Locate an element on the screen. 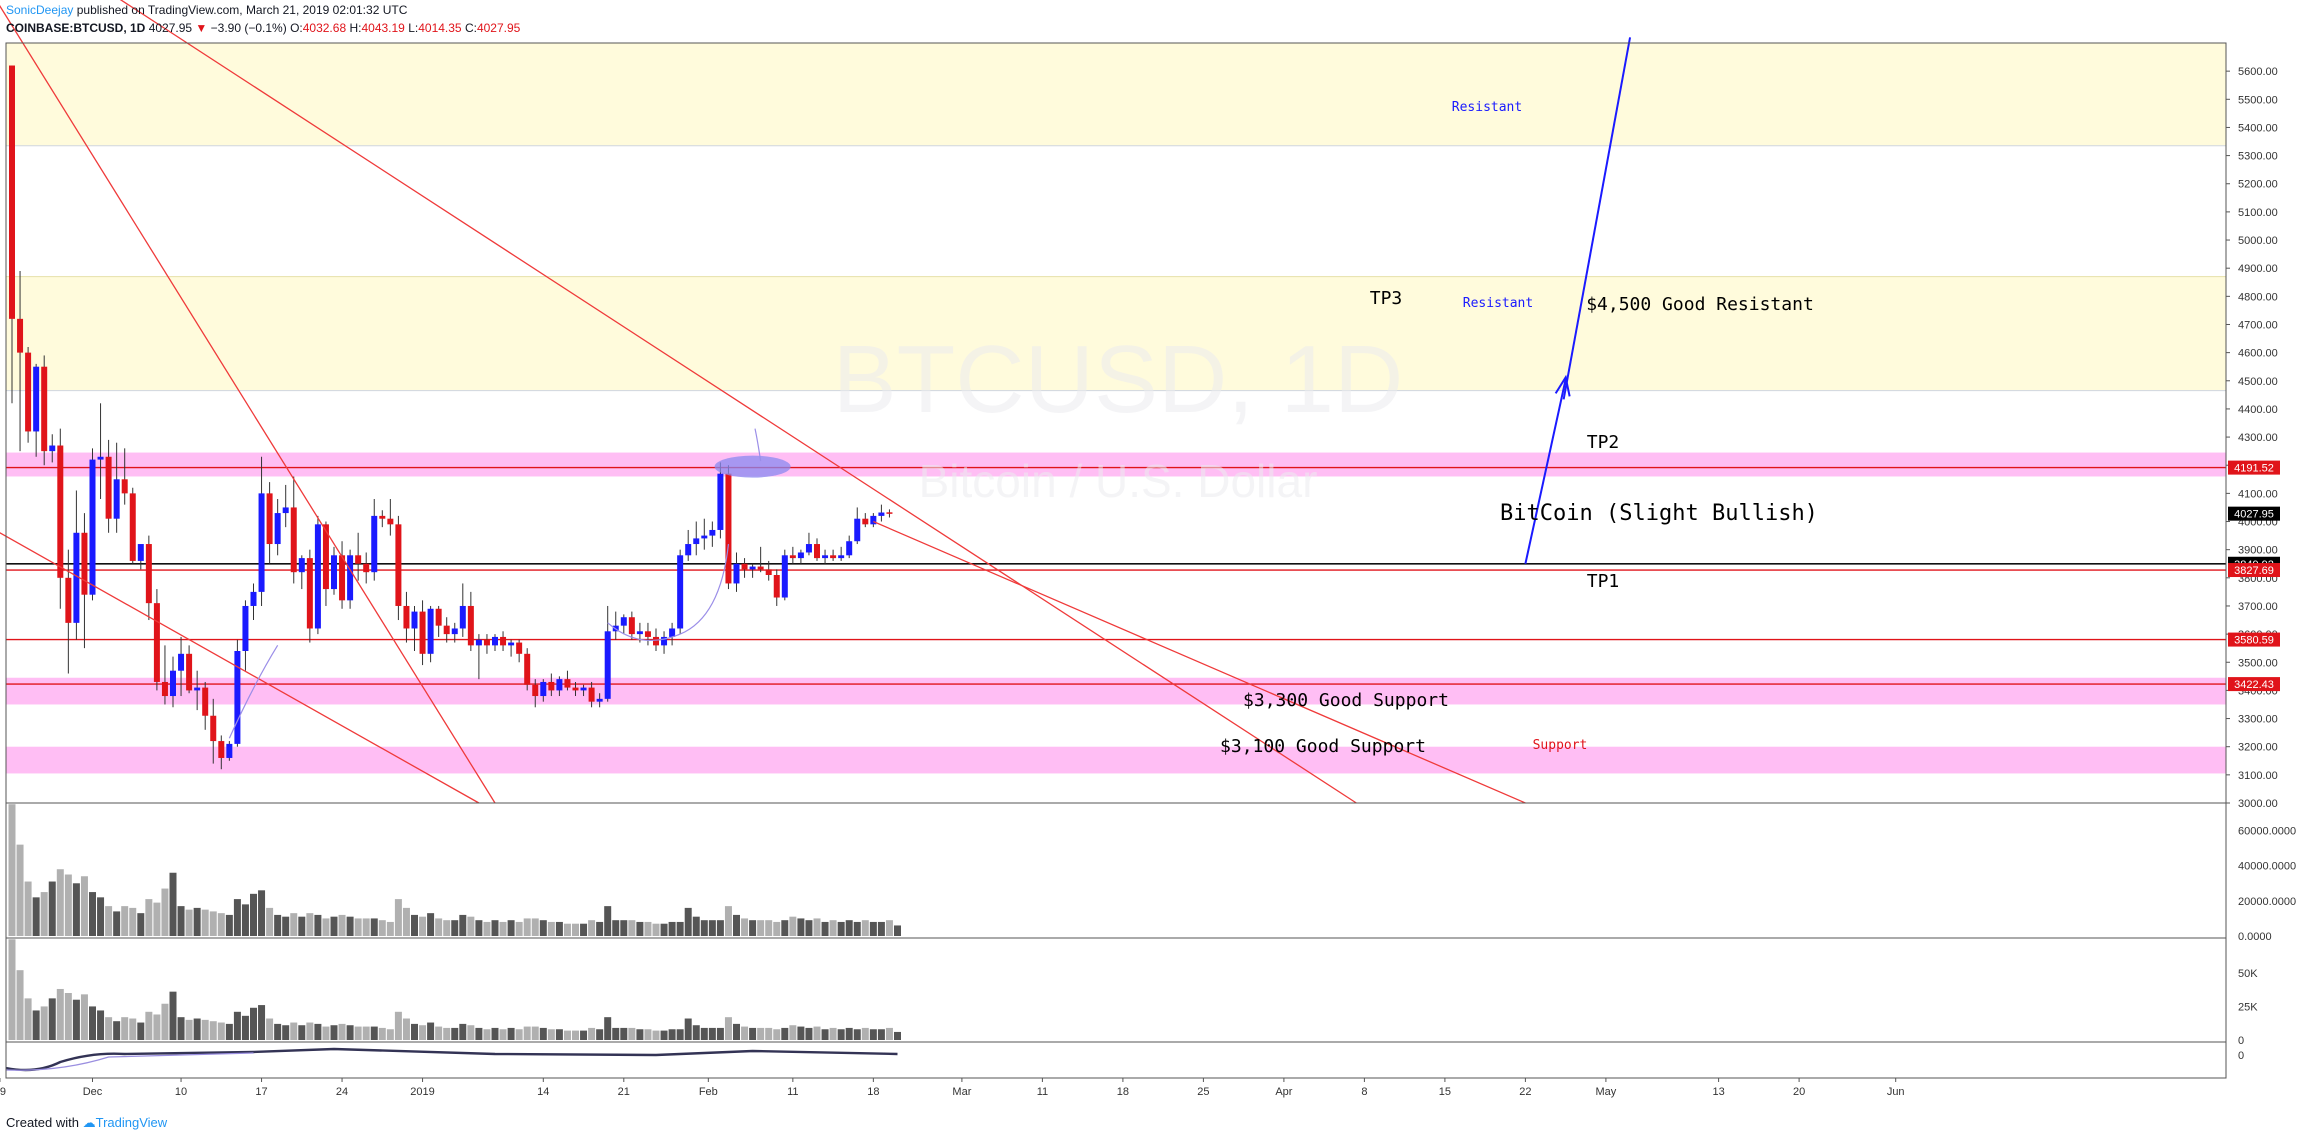  price-tick-label: 4300.00 is located at coordinates (2258, 438).